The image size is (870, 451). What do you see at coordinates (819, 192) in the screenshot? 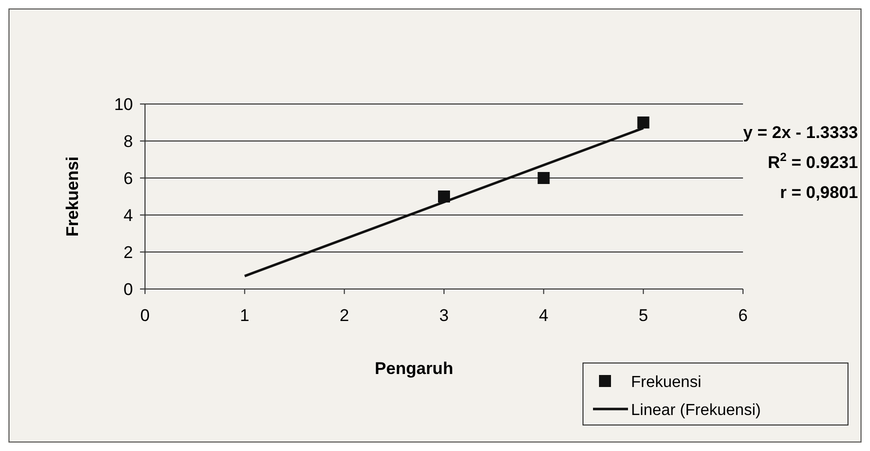
I see `text: r = 0,9801` at bounding box center [819, 192].